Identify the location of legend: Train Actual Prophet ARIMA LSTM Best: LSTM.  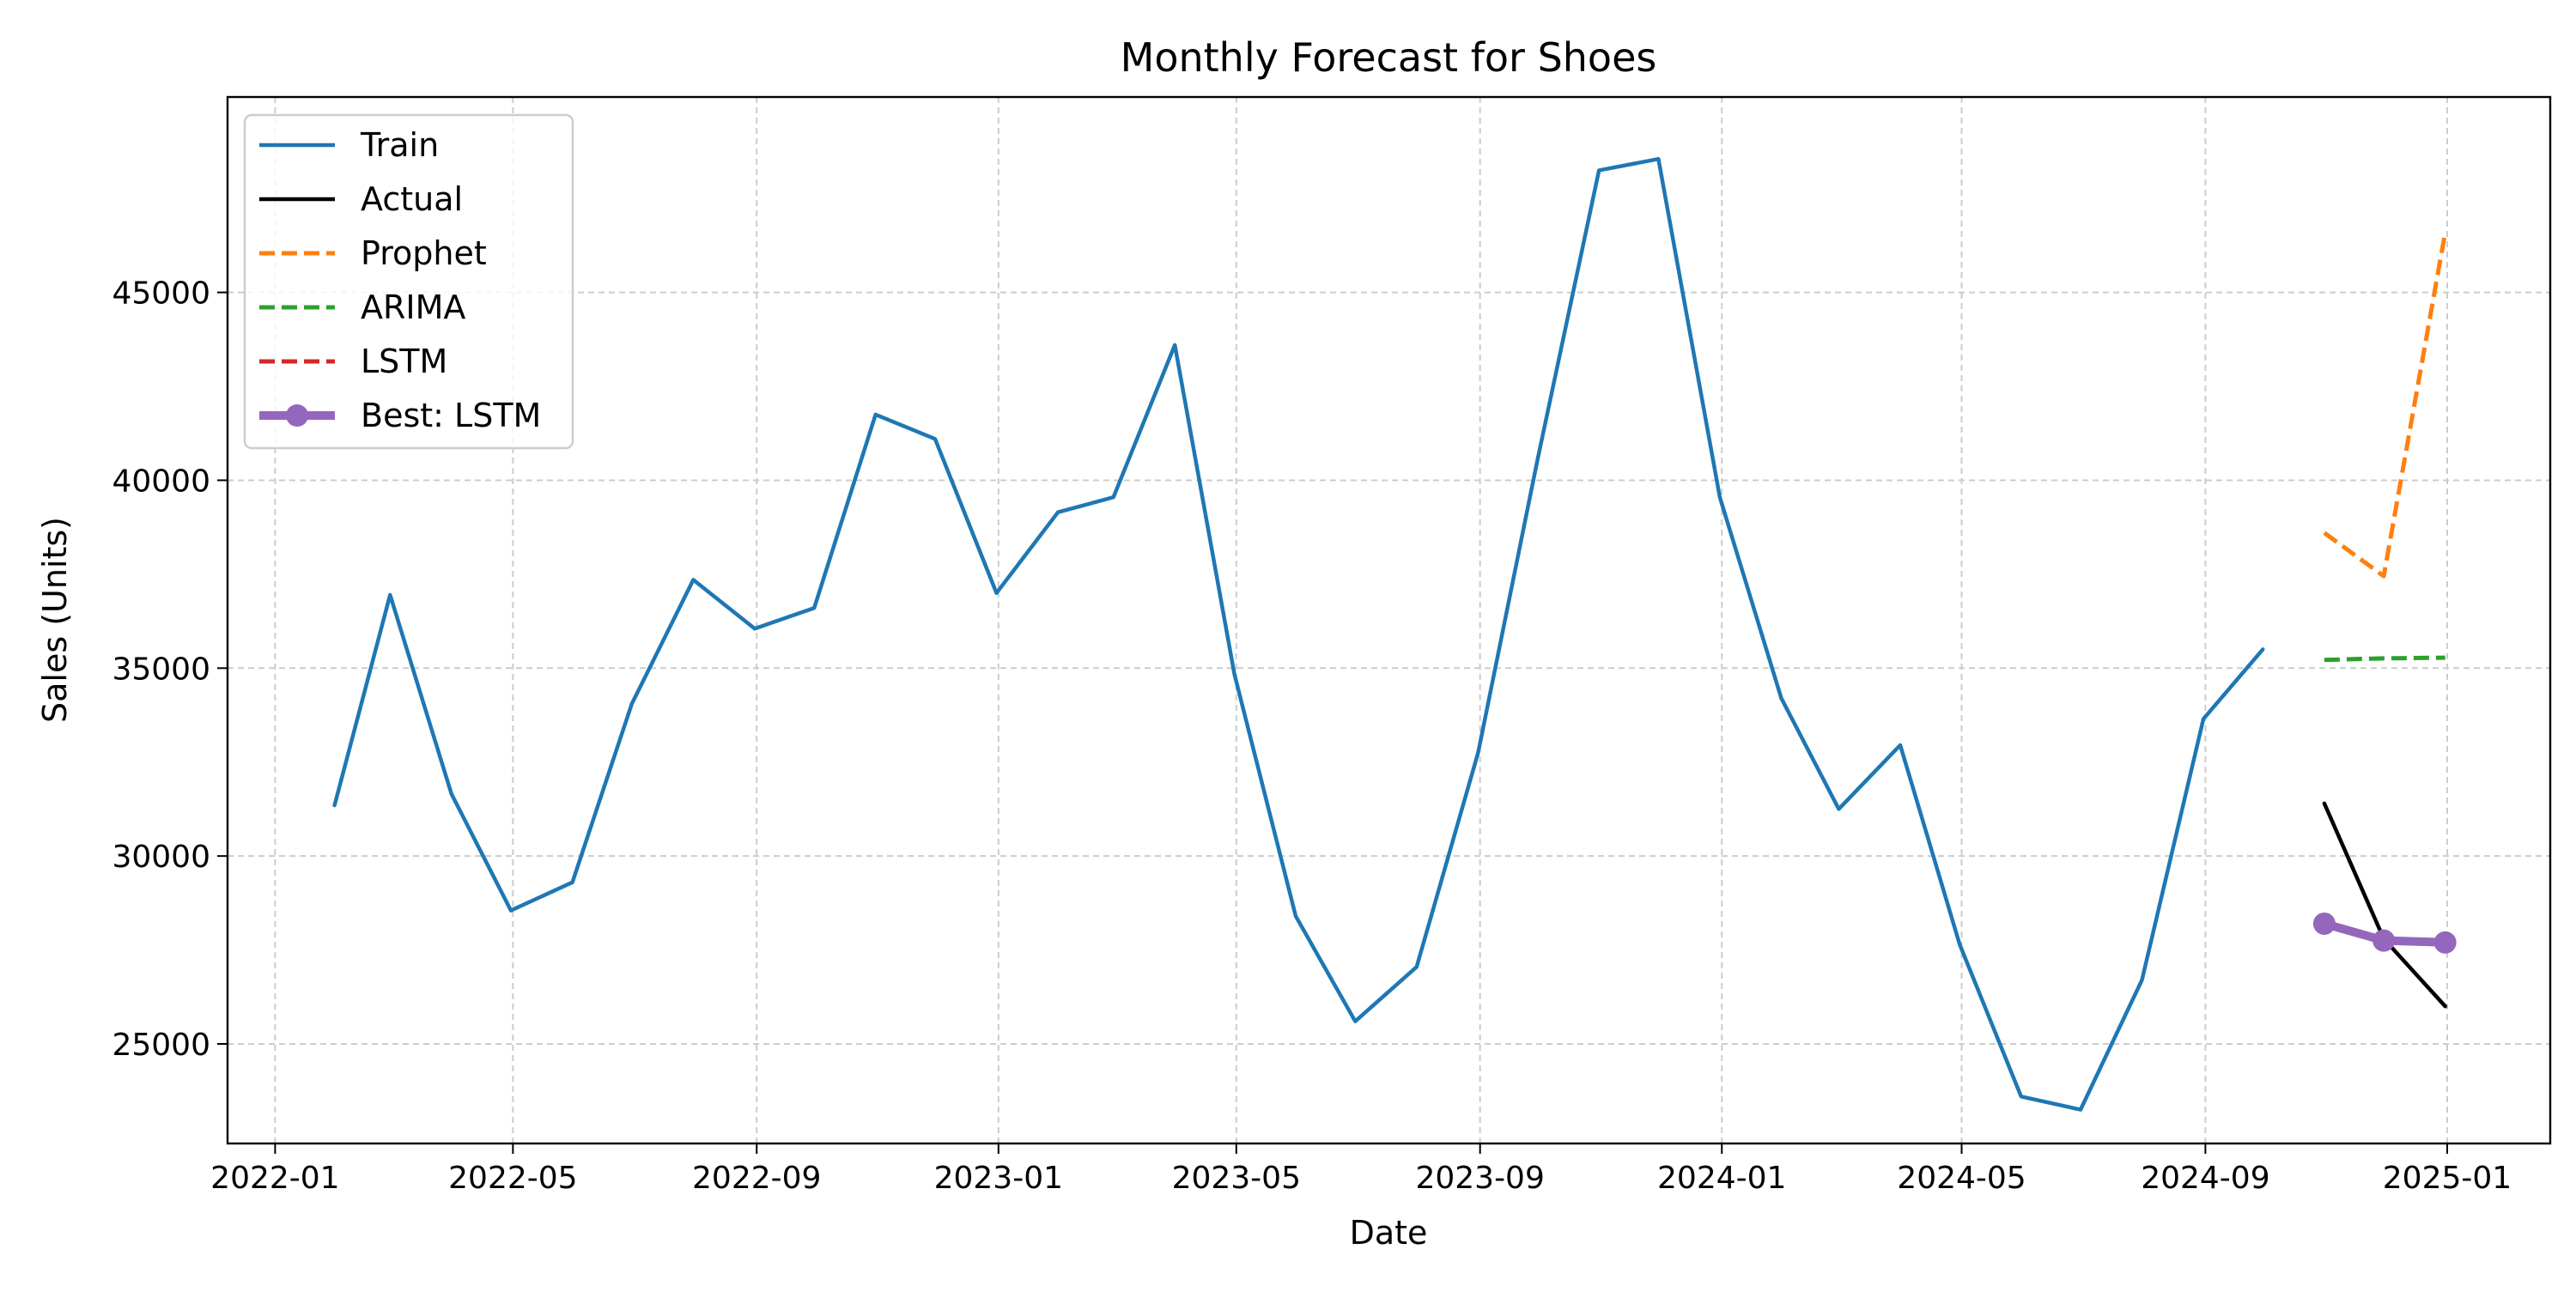
(409, 281).